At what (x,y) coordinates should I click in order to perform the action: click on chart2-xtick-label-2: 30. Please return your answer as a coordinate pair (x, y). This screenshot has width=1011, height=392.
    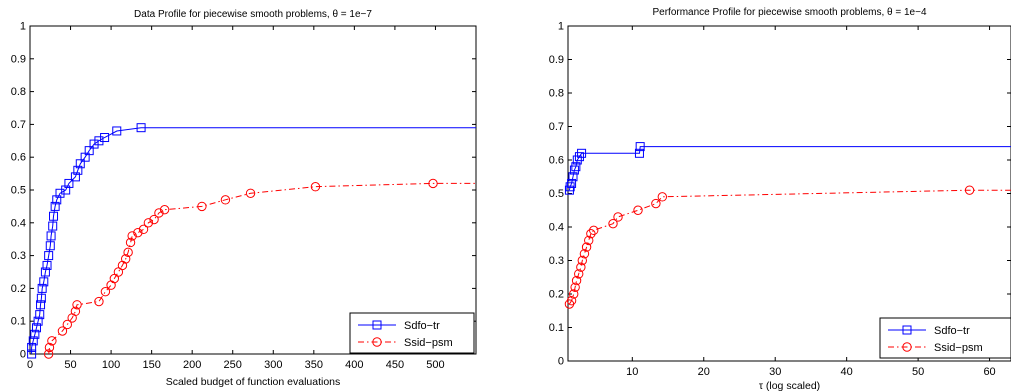
    Looking at the image, I should click on (775, 372).